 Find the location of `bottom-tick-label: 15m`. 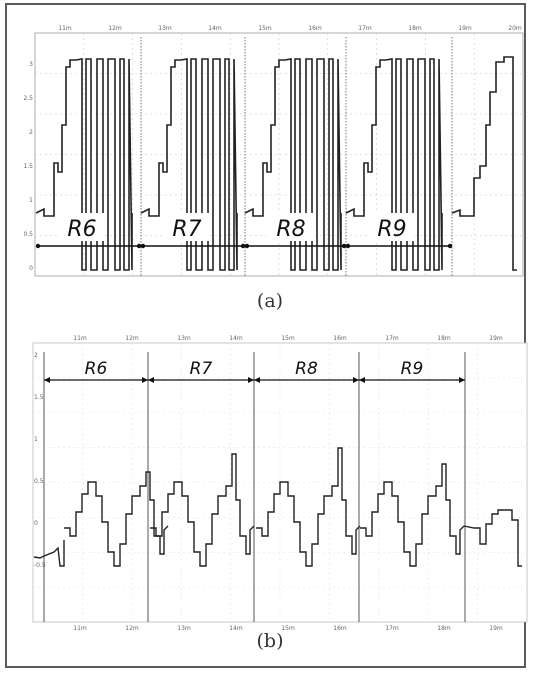

bottom-tick-label: 15m is located at coordinates (288, 628).